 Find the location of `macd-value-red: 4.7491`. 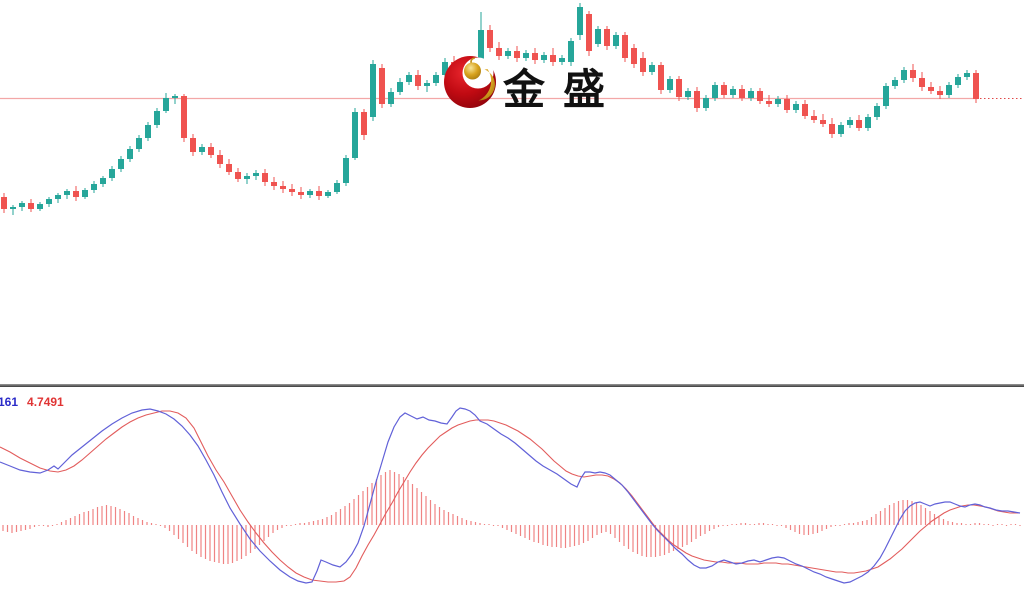

macd-value-red: 4.7491 is located at coordinates (45, 402).